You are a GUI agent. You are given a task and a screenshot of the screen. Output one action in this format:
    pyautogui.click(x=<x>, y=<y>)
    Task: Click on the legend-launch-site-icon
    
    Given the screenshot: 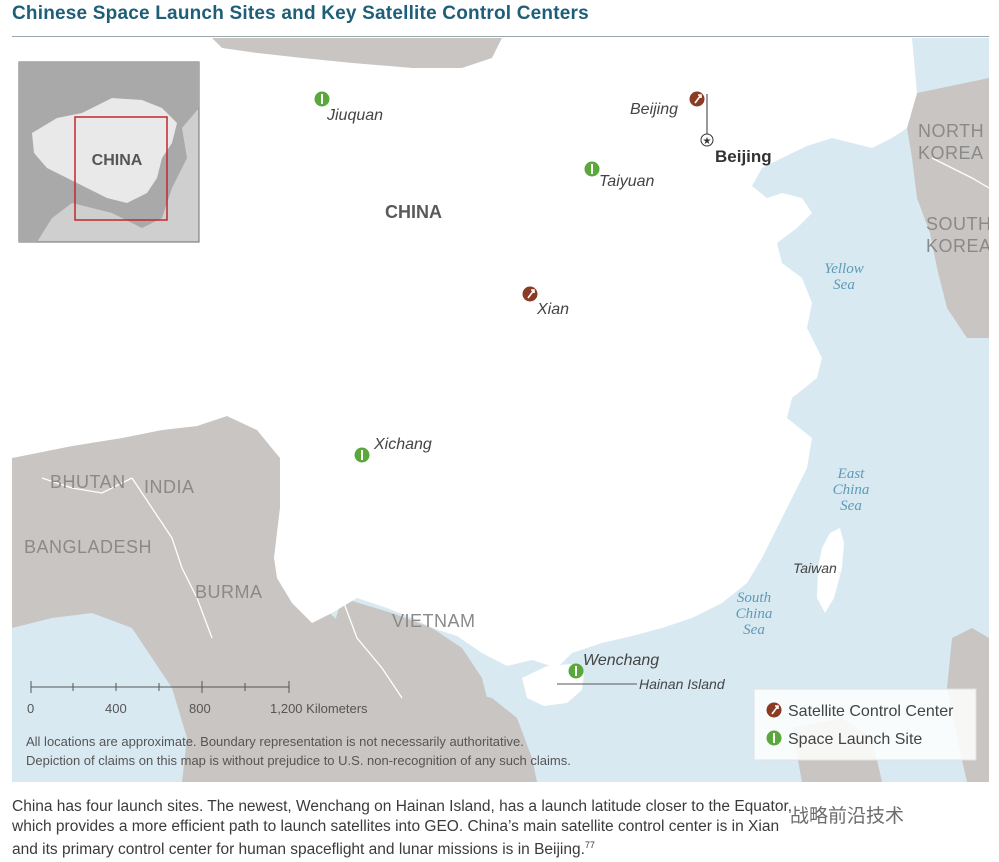 What is the action you would take?
    pyautogui.click(x=774, y=738)
    